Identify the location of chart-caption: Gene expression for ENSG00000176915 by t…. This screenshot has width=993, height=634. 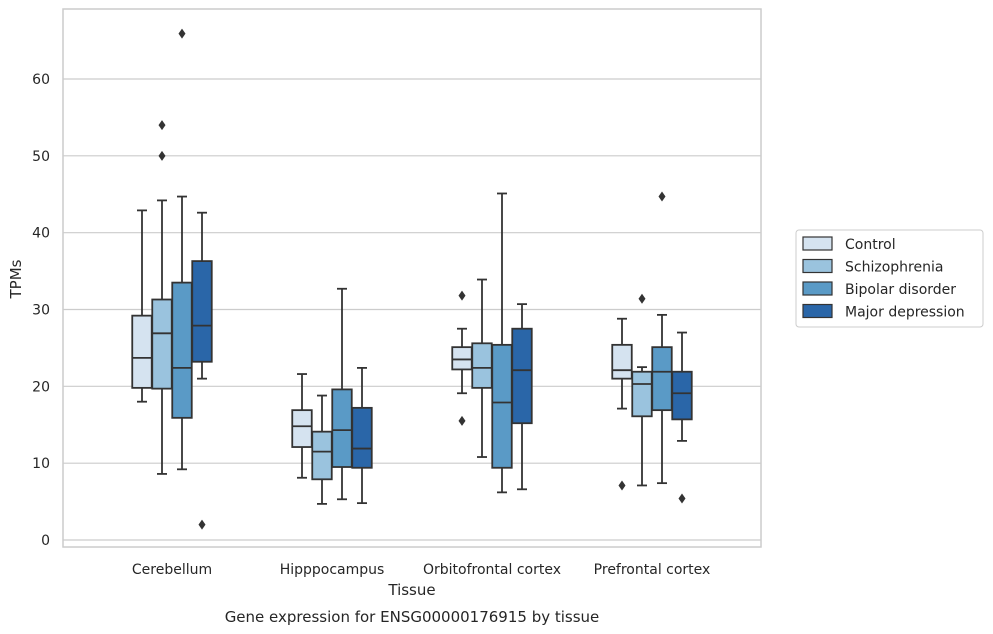
(412, 617).